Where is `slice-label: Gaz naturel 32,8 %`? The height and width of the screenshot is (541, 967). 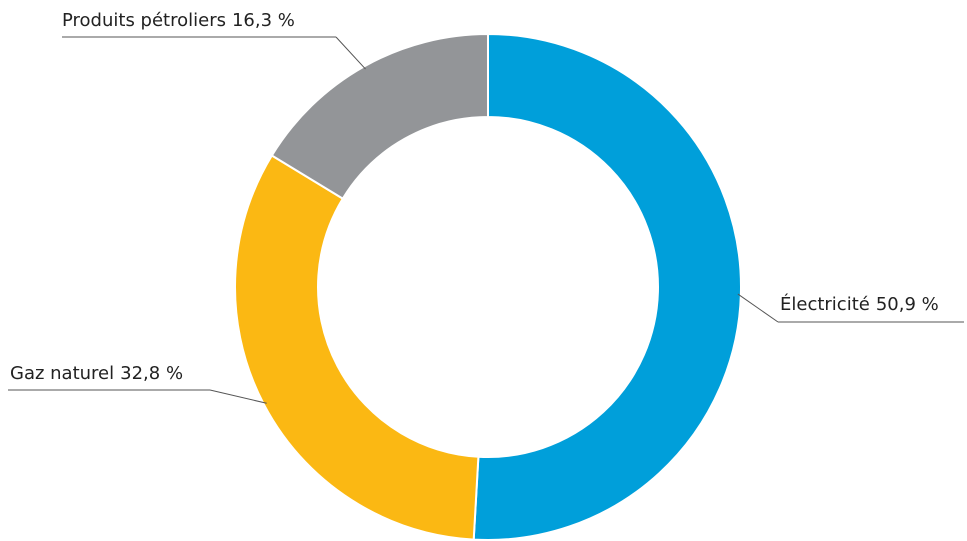 slice-label: Gaz naturel 32,8 % is located at coordinates (96, 373).